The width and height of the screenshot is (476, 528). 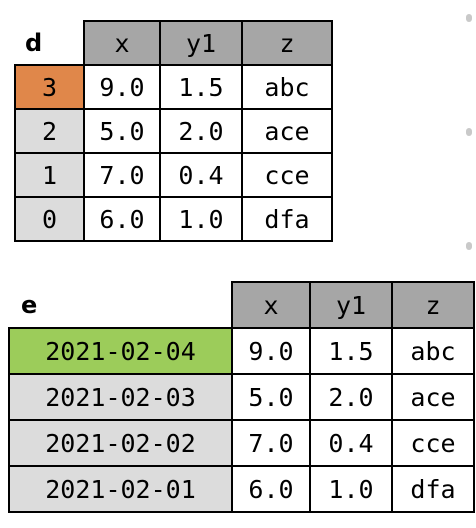 I want to click on table-row: 2021-02-03 5.0 2.0 ace, so click(x=241, y=397).